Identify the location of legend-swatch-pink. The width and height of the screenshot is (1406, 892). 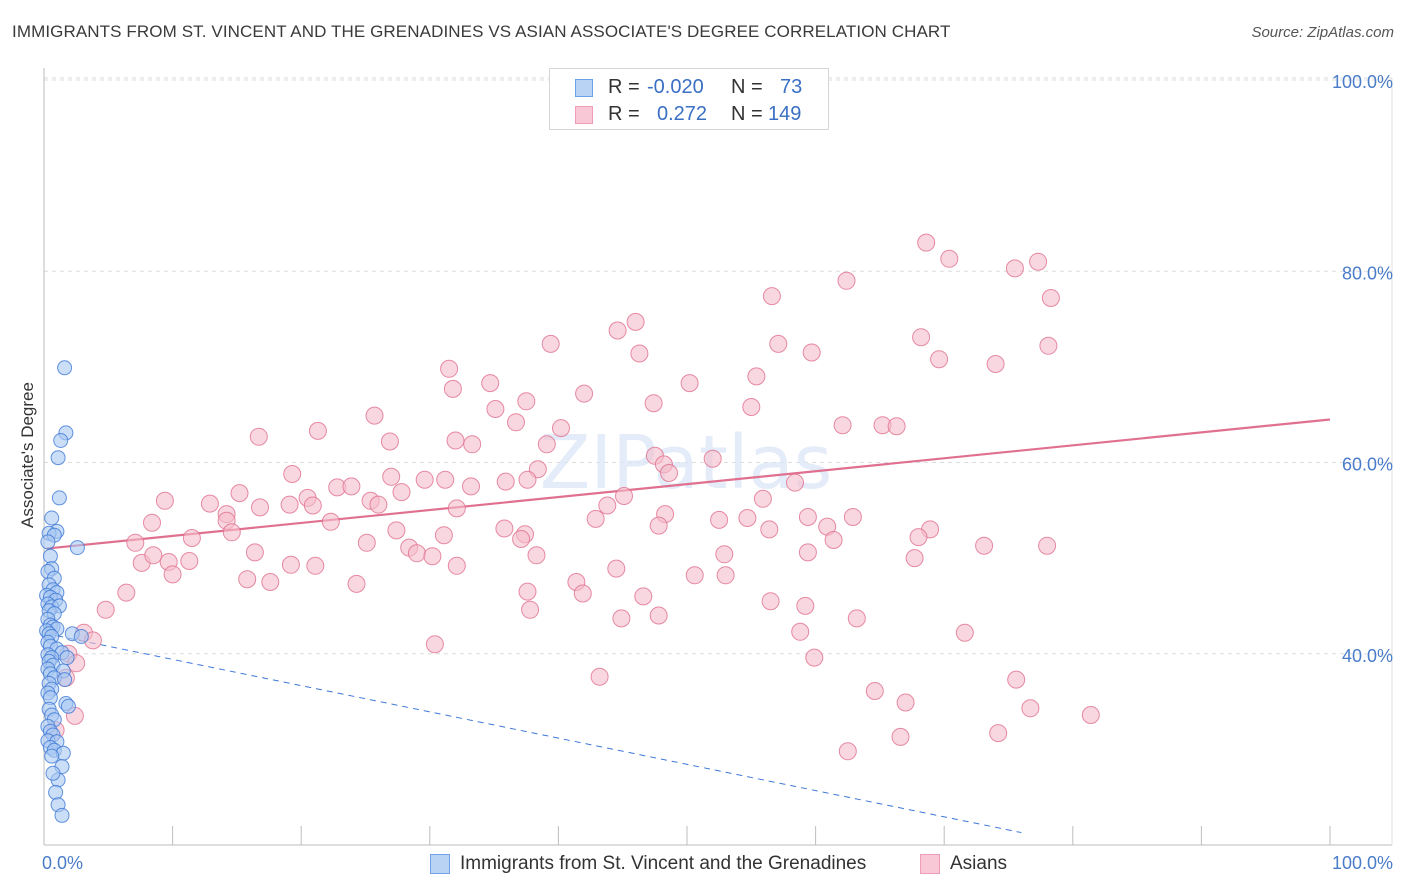
(584, 115).